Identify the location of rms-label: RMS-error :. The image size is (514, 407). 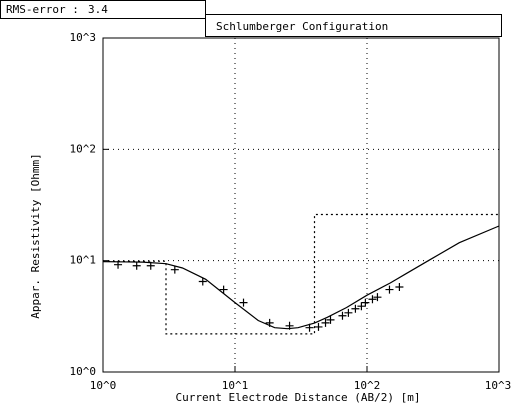
(42, 9).